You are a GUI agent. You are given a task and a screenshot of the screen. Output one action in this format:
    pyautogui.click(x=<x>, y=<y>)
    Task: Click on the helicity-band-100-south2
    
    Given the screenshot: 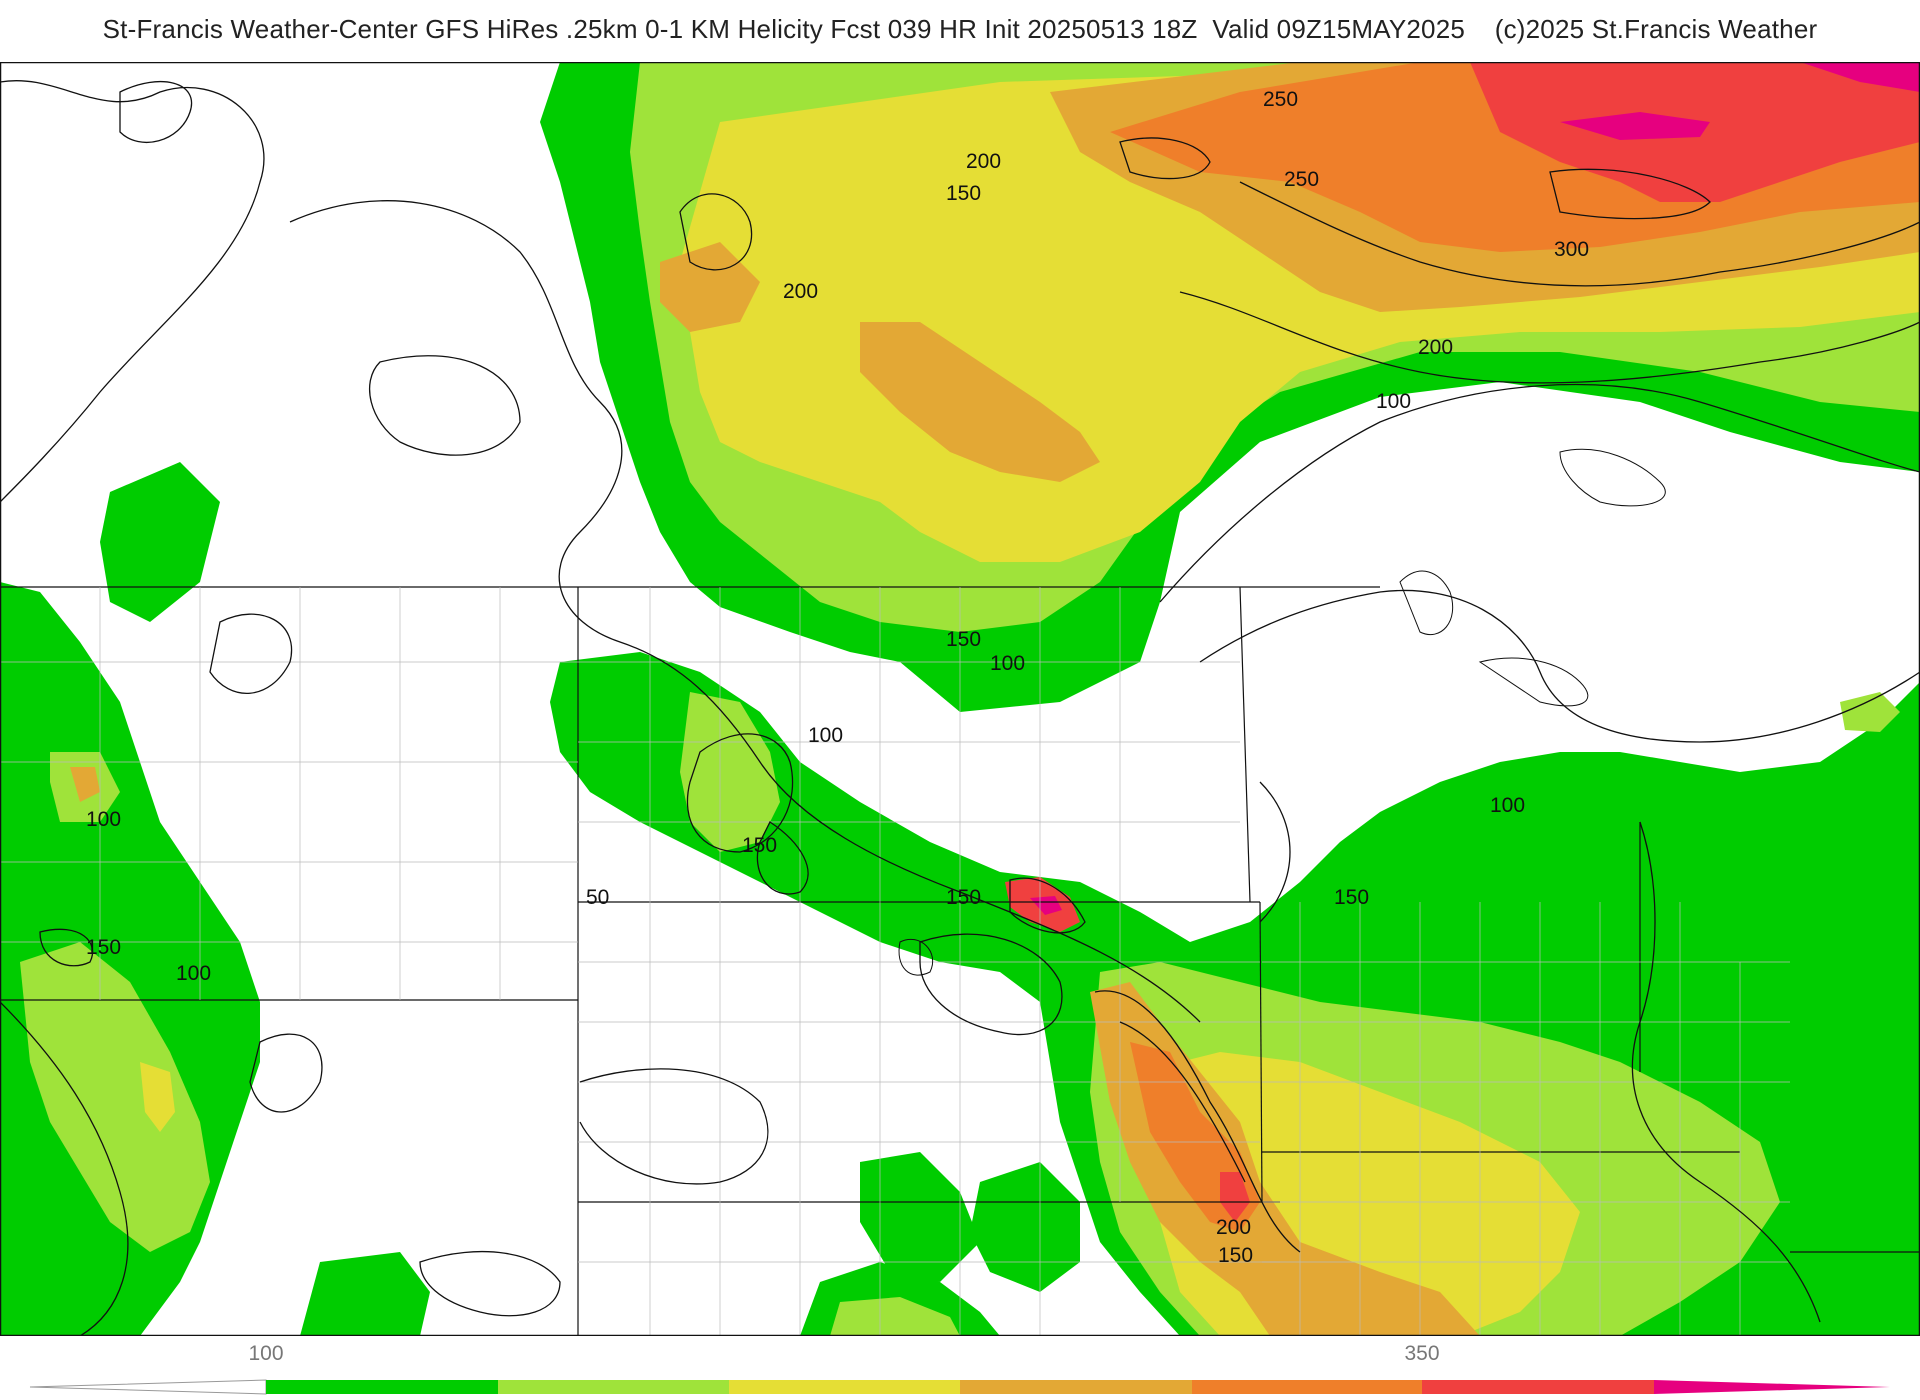 What is the action you would take?
    pyautogui.click(x=1025, y=1227)
    